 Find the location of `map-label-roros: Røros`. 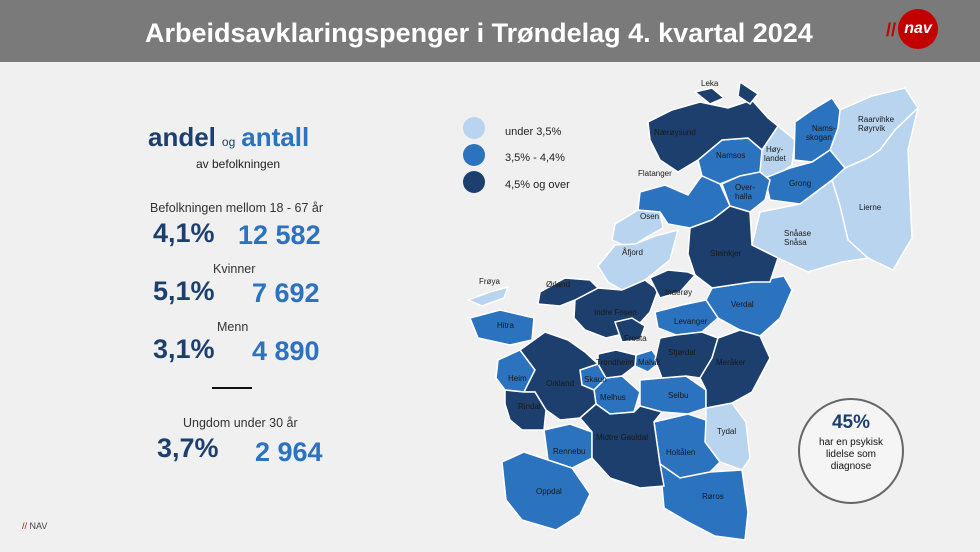

map-label-roros: Røros is located at coordinates (713, 496).